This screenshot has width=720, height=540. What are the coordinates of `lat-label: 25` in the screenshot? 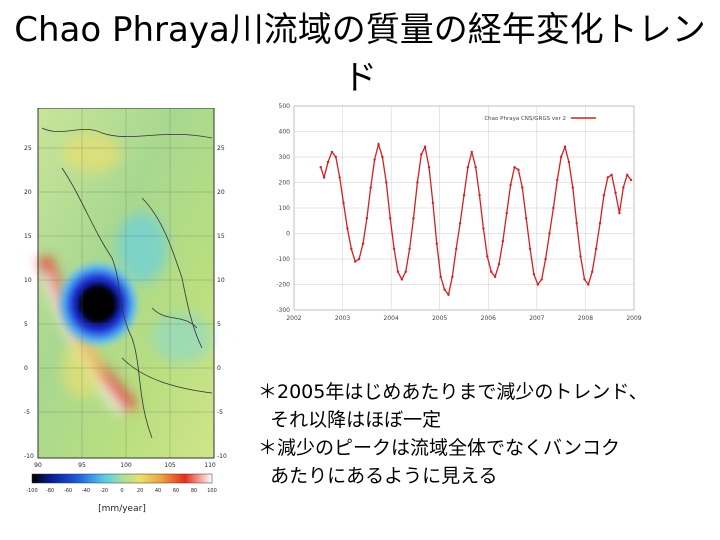 It's located at (28, 148).